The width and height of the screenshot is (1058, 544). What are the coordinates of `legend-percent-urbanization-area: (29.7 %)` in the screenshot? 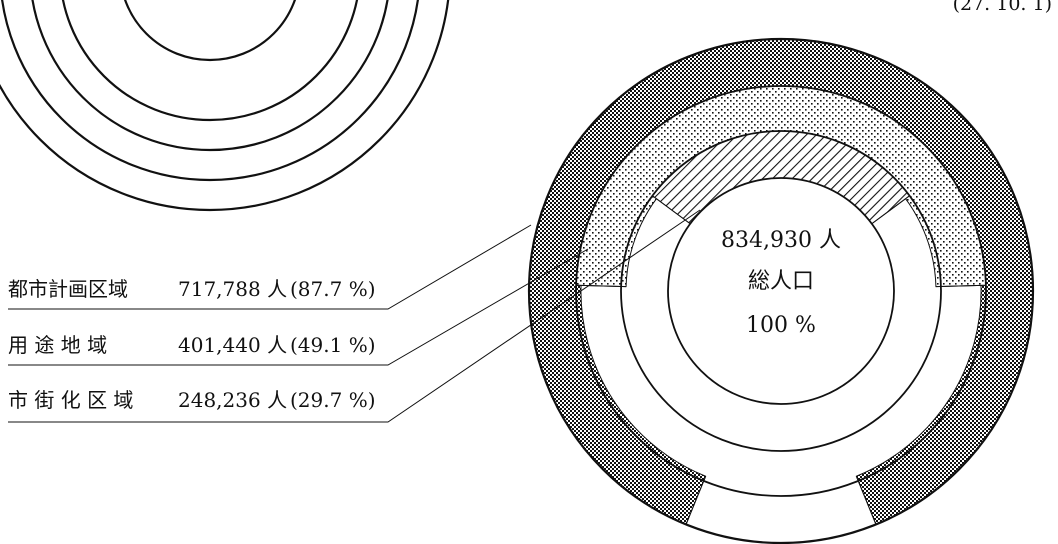 It's located at (333, 400).